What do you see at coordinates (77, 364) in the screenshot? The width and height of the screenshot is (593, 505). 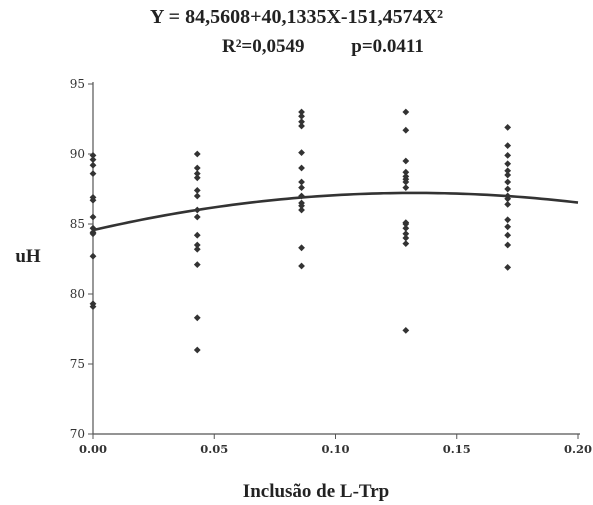 I see `y-tick-label: 75` at bounding box center [77, 364].